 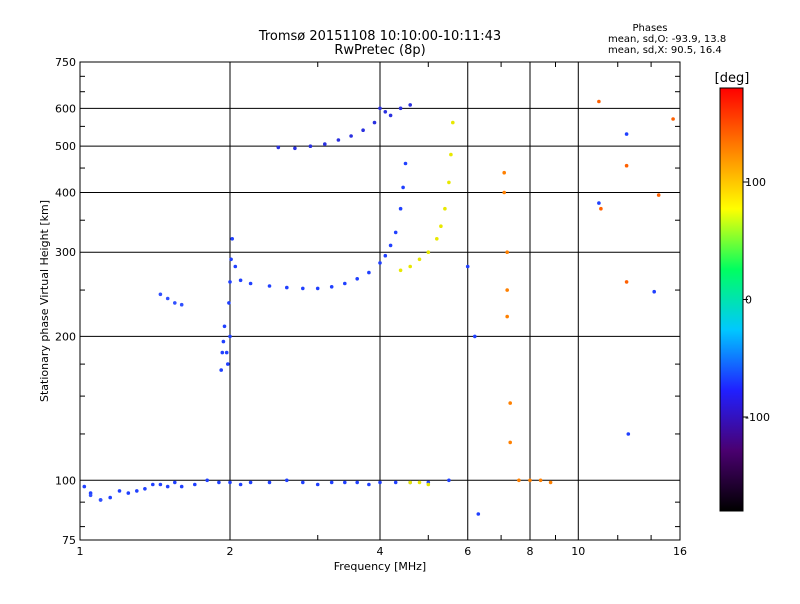 I want to click on x-tick-label-0: 1, so click(x=80, y=551).